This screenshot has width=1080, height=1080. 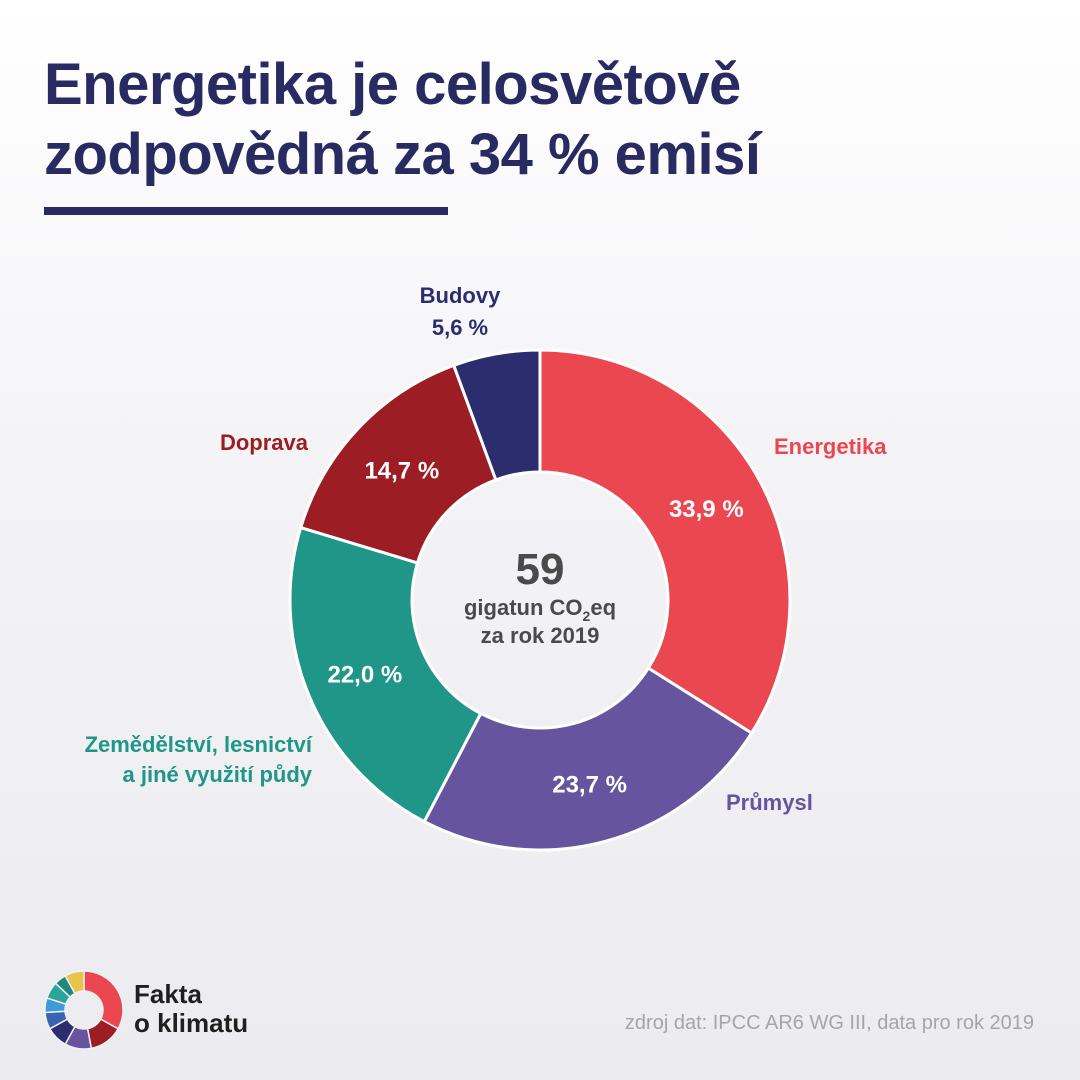 I want to click on title-underline, so click(x=246, y=211).